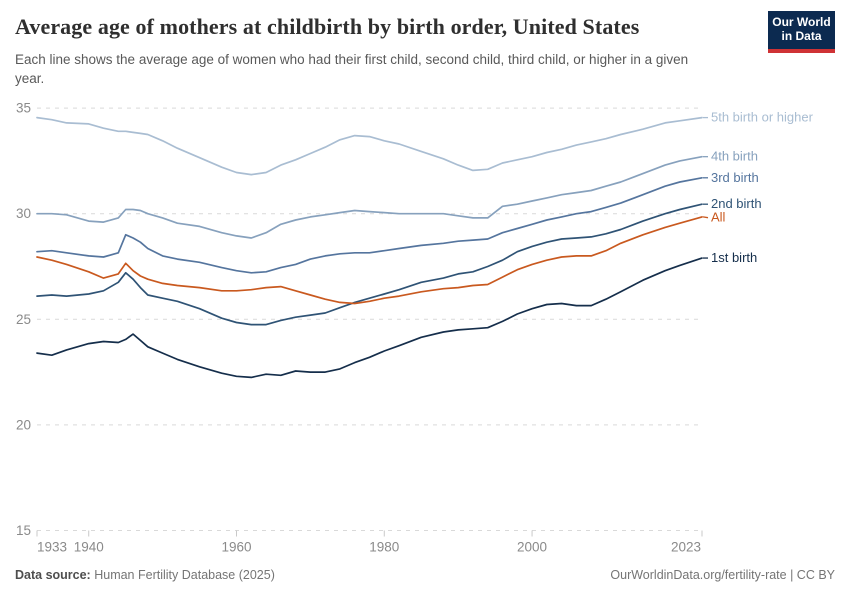 The height and width of the screenshot is (600, 850). What do you see at coordinates (369, 197) in the screenshot?
I see `series-line-4th-birth` at bounding box center [369, 197].